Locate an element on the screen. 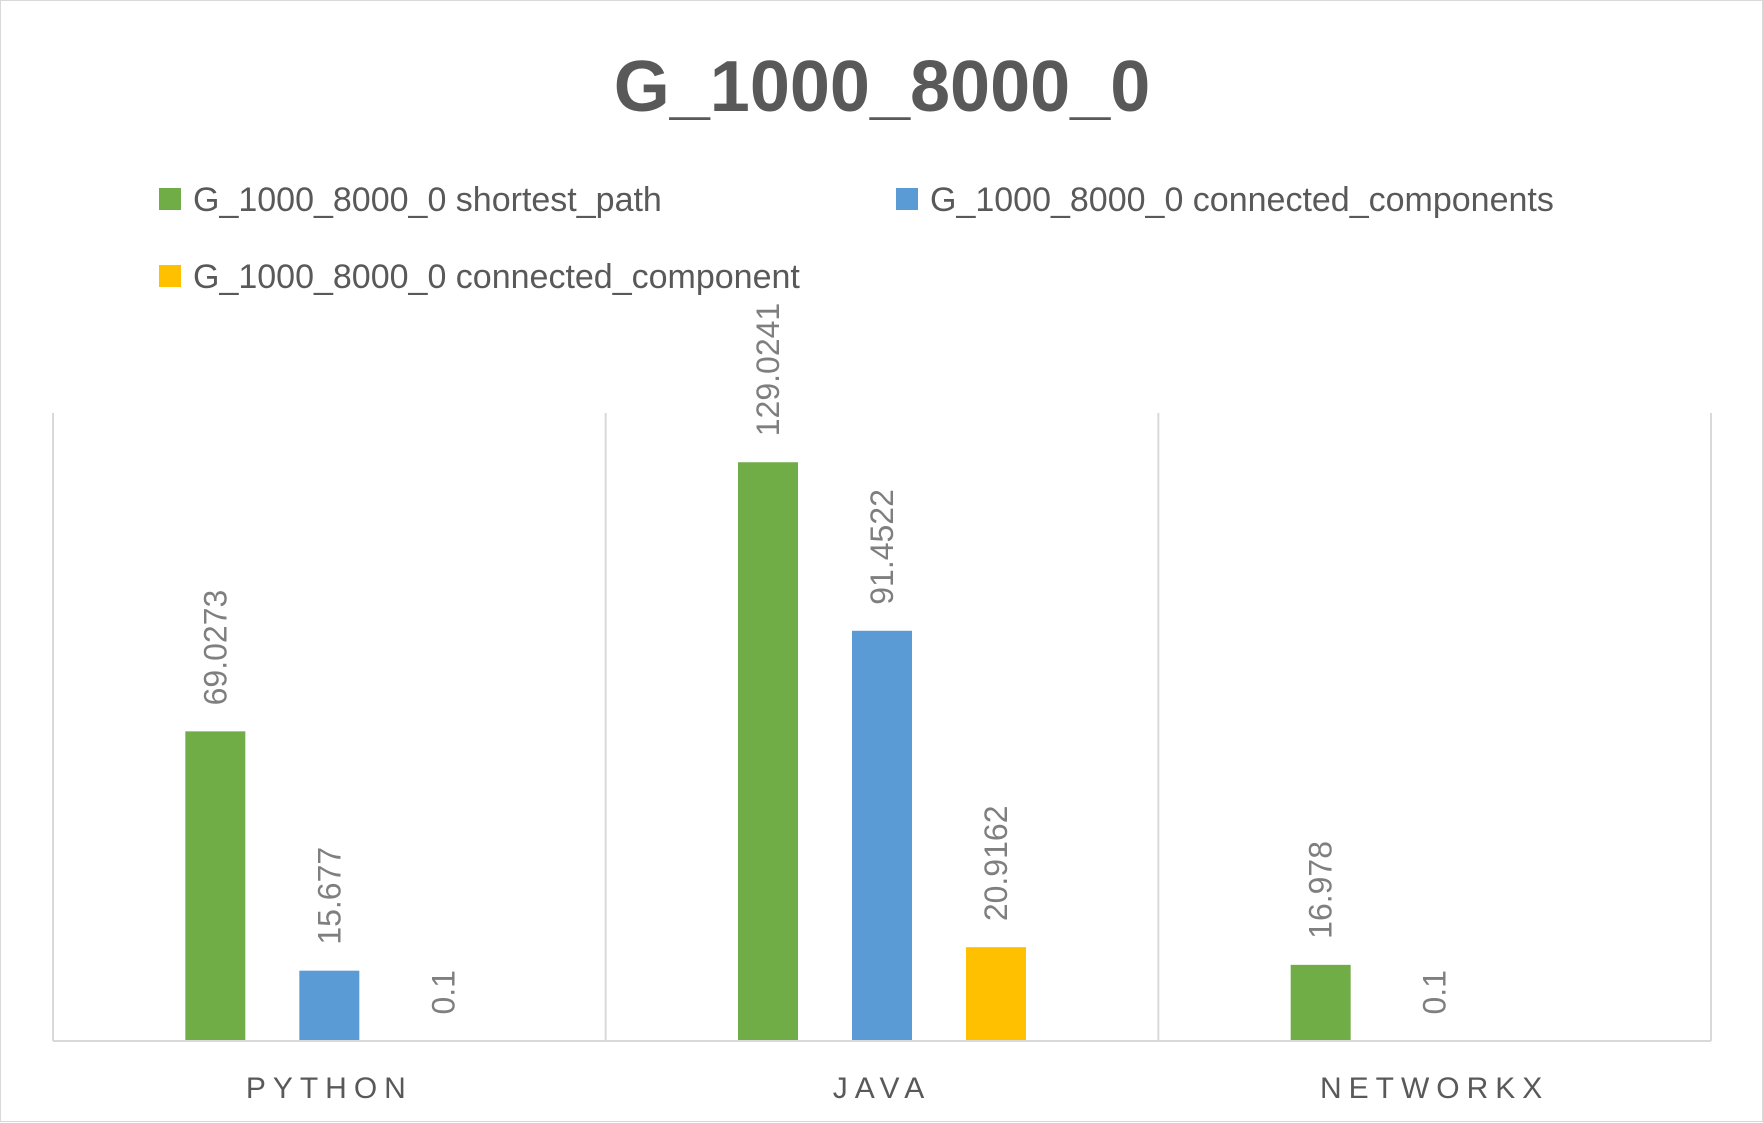  legend-label-0: G_1000_8000_0 shortest_path is located at coordinates (427, 200).